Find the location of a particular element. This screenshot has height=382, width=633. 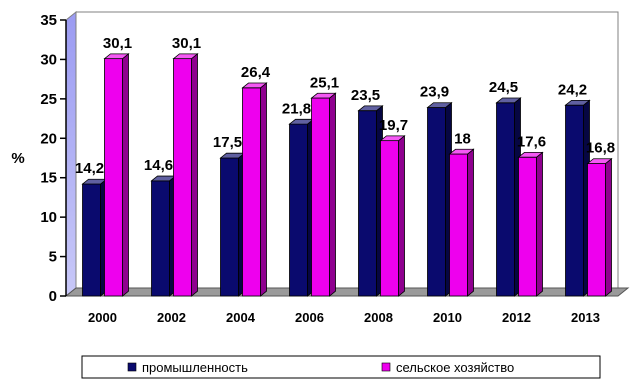

legend-item-agriculture: сельское хозяйство is located at coordinates (447, 367).